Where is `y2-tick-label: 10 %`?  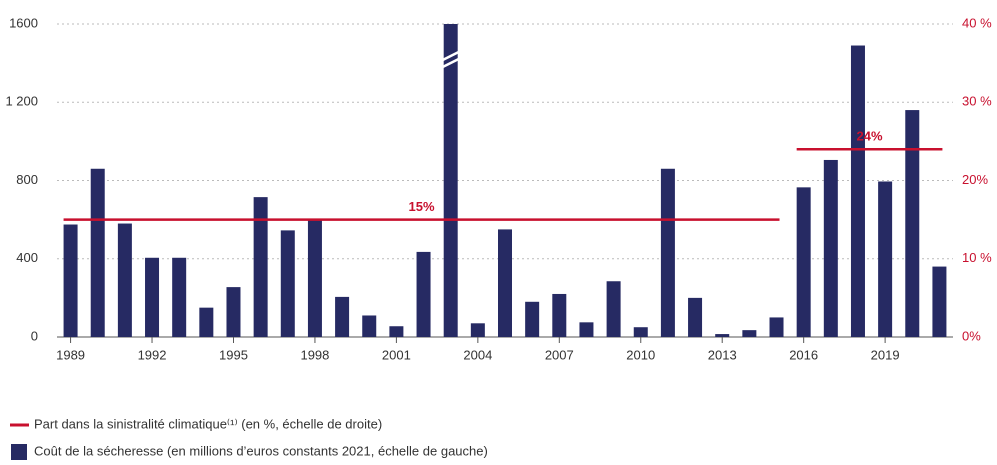 y2-tick-label: 10 % is located at coordinates (977, 257).